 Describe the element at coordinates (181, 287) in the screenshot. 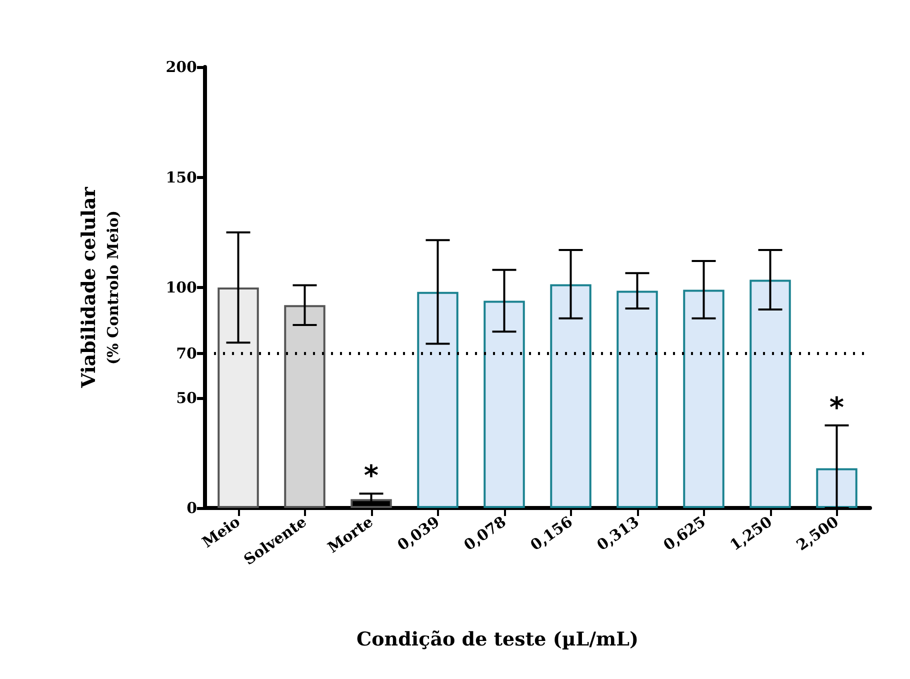

I see `y-tick-label: 100` at that location.